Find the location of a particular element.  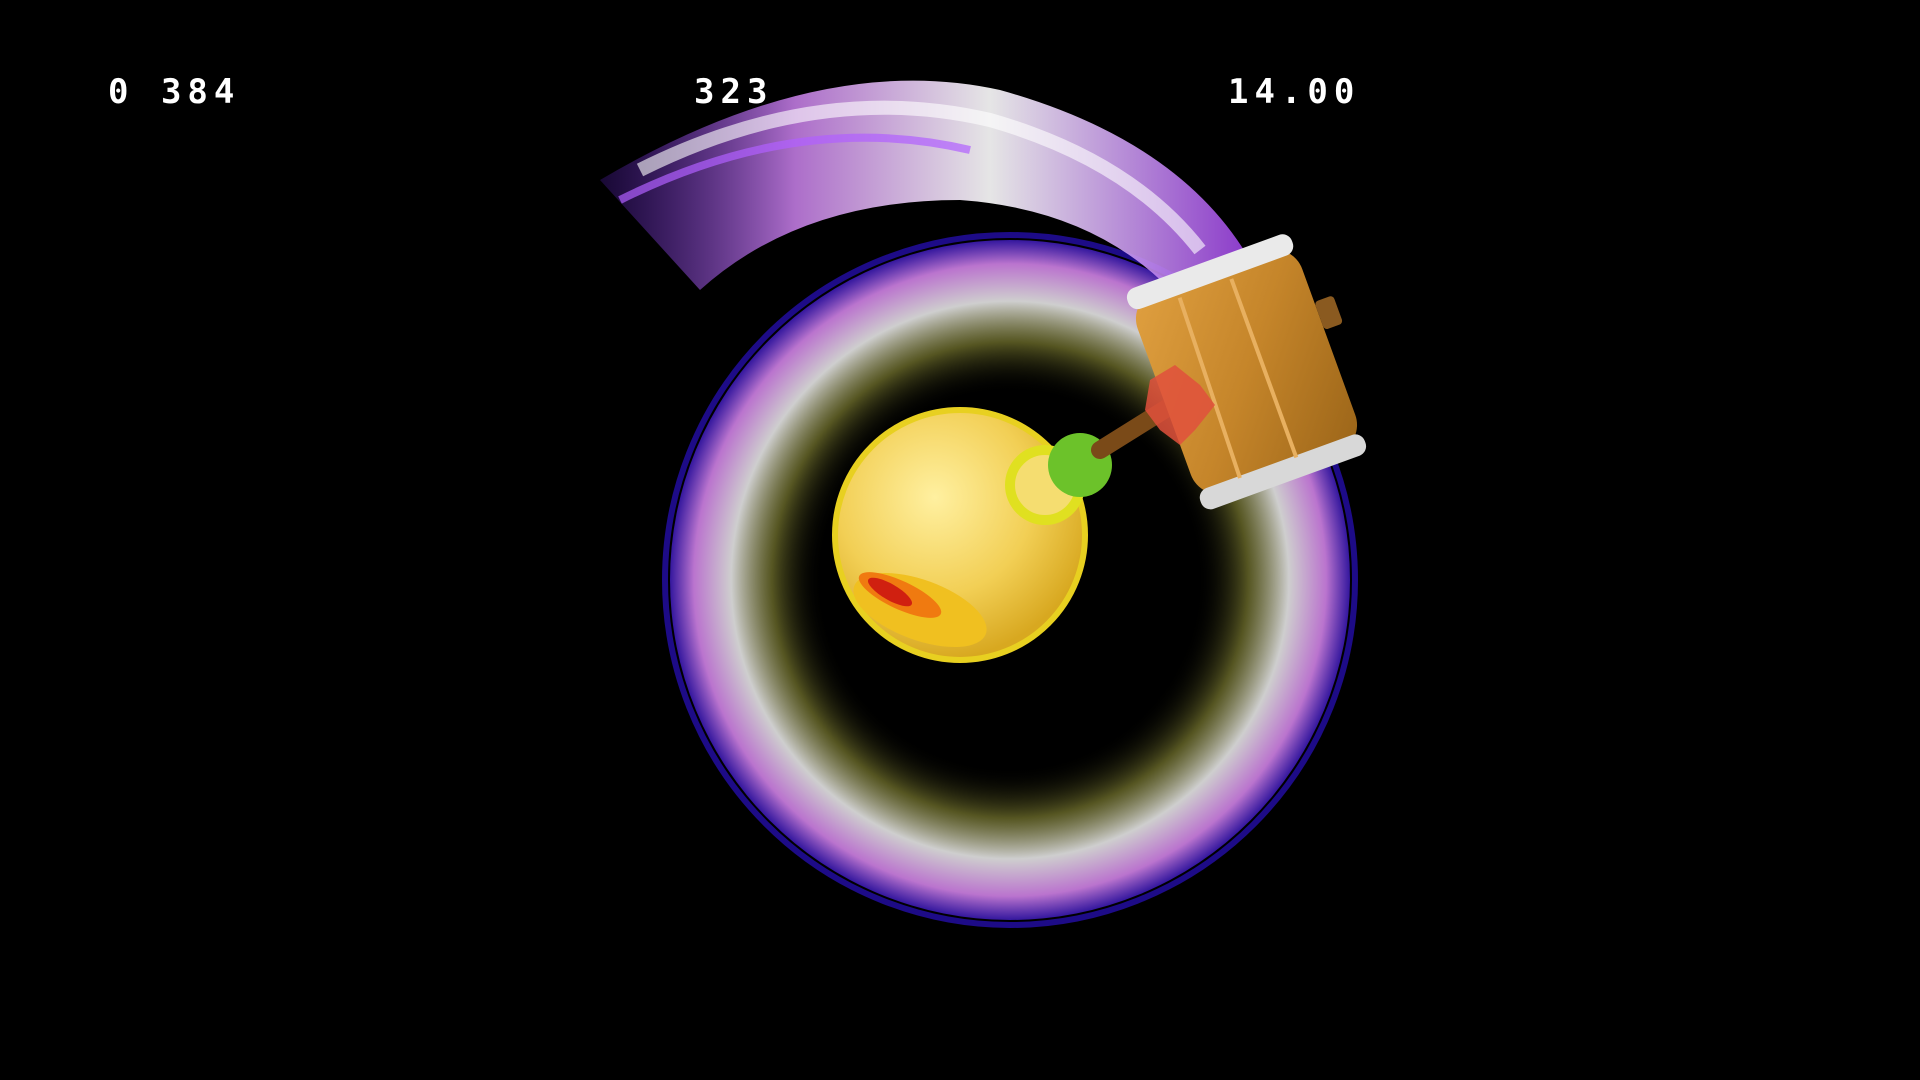

hud-center-readout: 323 is located at coordinates (734, 92).